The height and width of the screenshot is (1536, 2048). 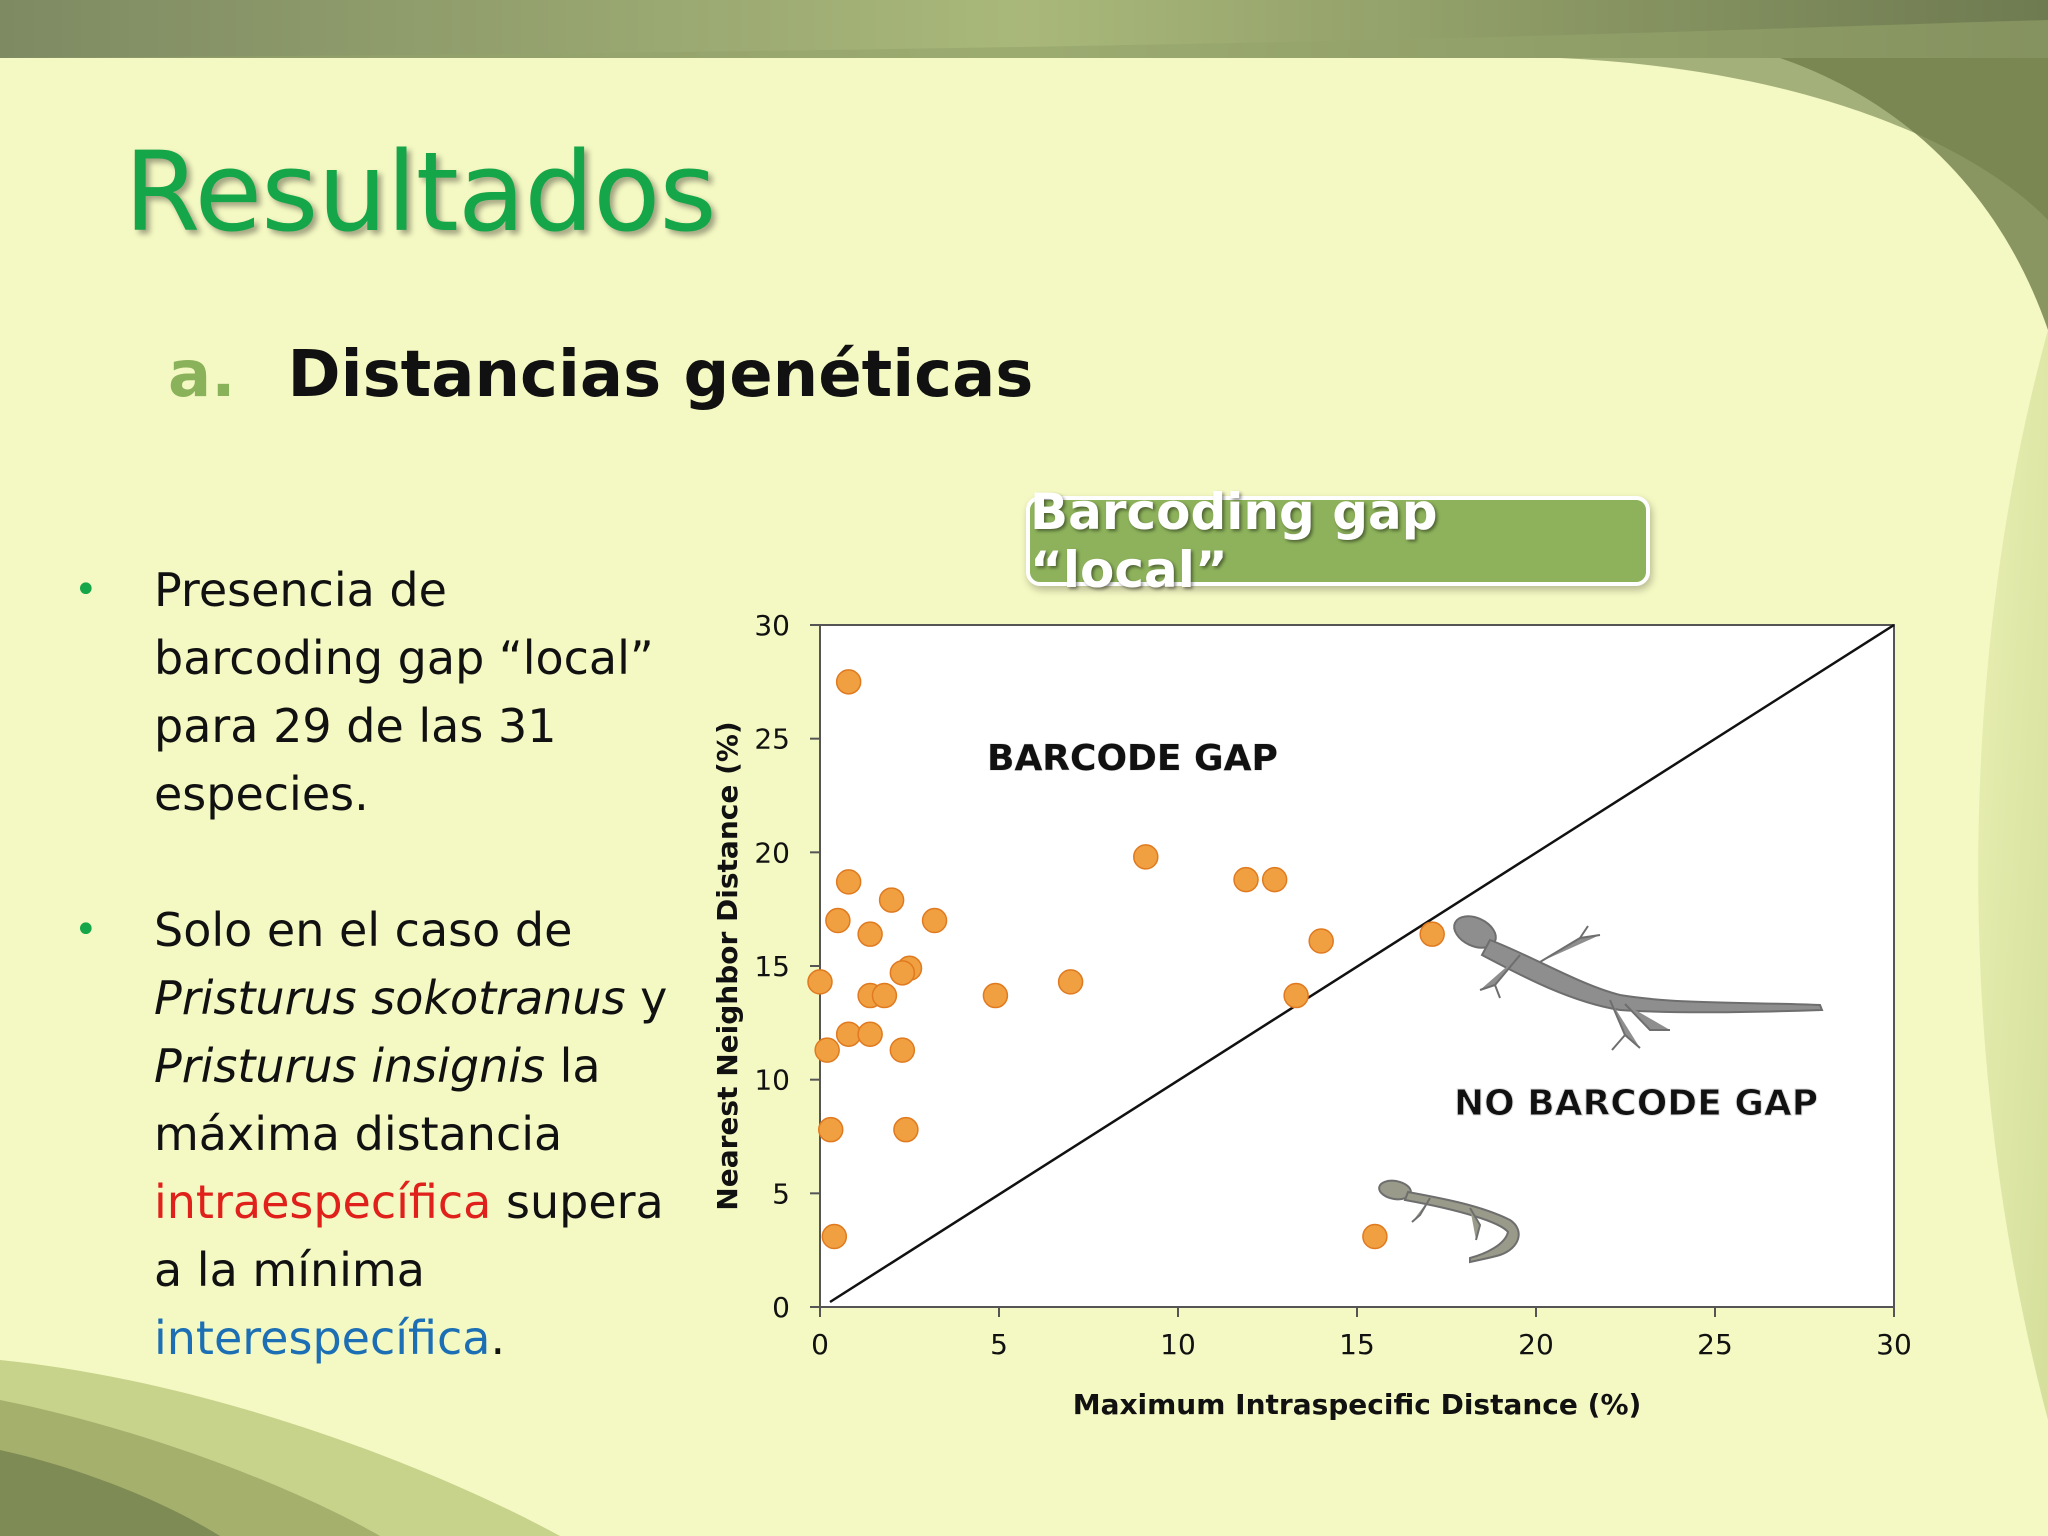 I want to click on intraspecific-word: intraespecífica, so click(x=323, y=1202).